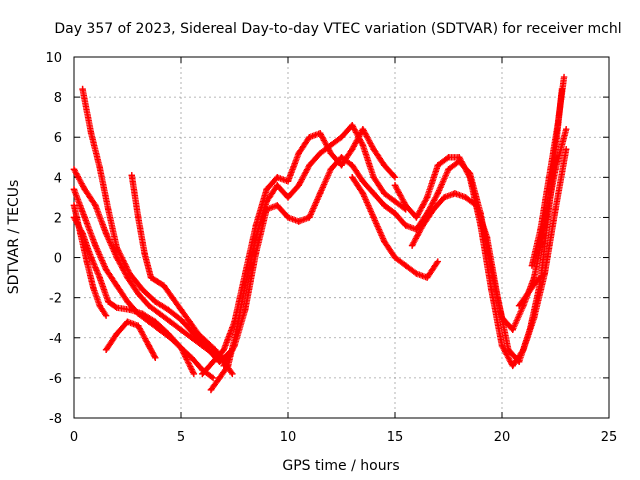  What do you see at coordinates (395, 437) in the screenshot?
I see `x-tick-label: 15` at bounding box center [395, 437].